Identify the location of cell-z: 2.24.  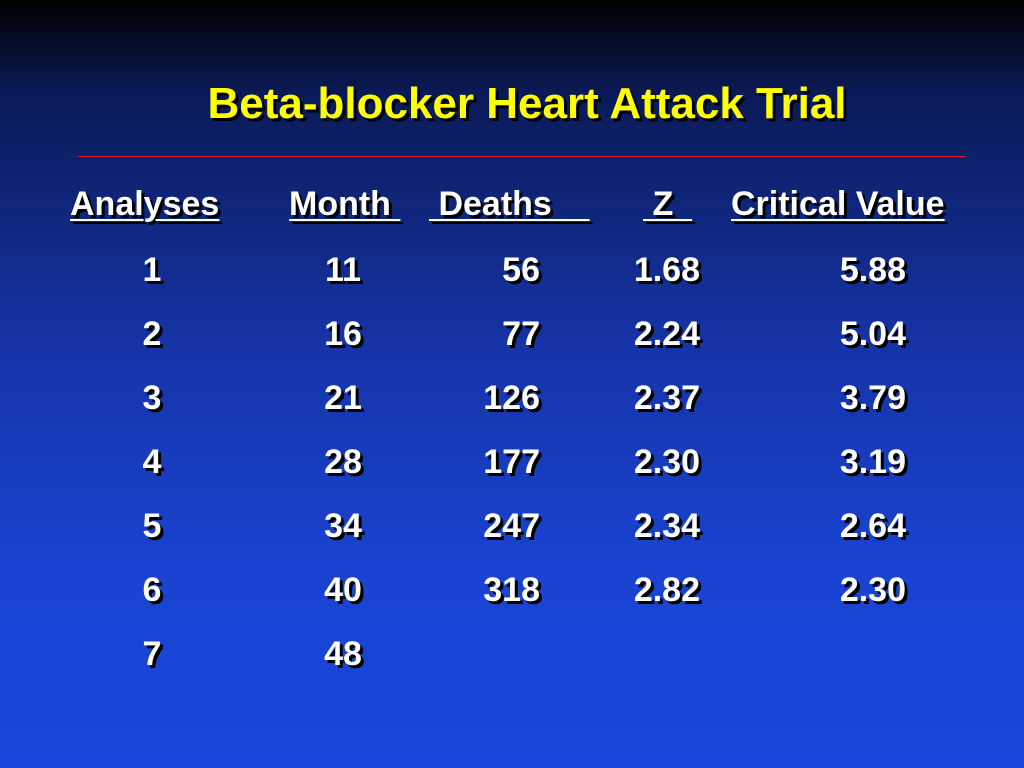
(666, 334).